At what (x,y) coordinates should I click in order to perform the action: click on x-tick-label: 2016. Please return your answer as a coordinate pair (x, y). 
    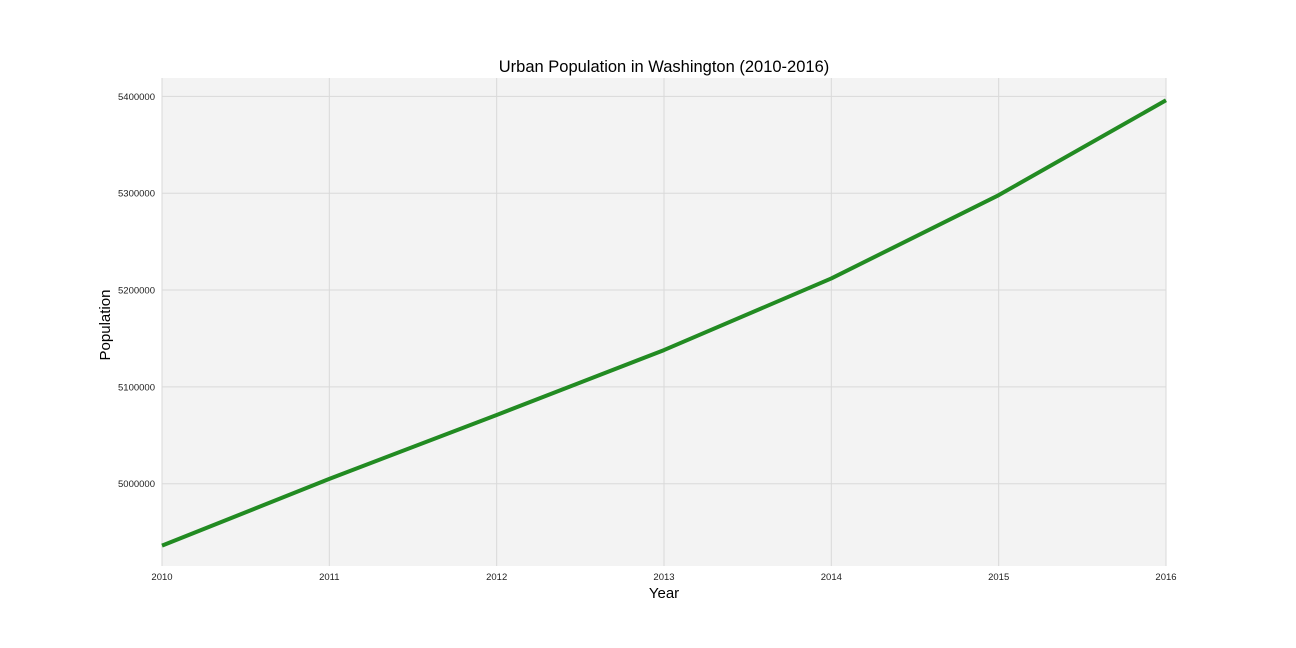
    Looking at the image, I should click on (1165, 577).